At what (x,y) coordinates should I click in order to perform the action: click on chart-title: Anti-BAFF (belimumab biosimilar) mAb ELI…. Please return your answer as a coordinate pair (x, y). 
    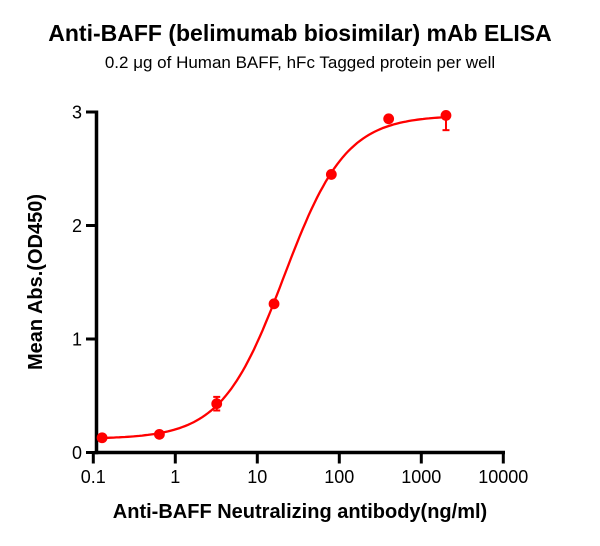
    Looking at the image, I should click on (300, 33).